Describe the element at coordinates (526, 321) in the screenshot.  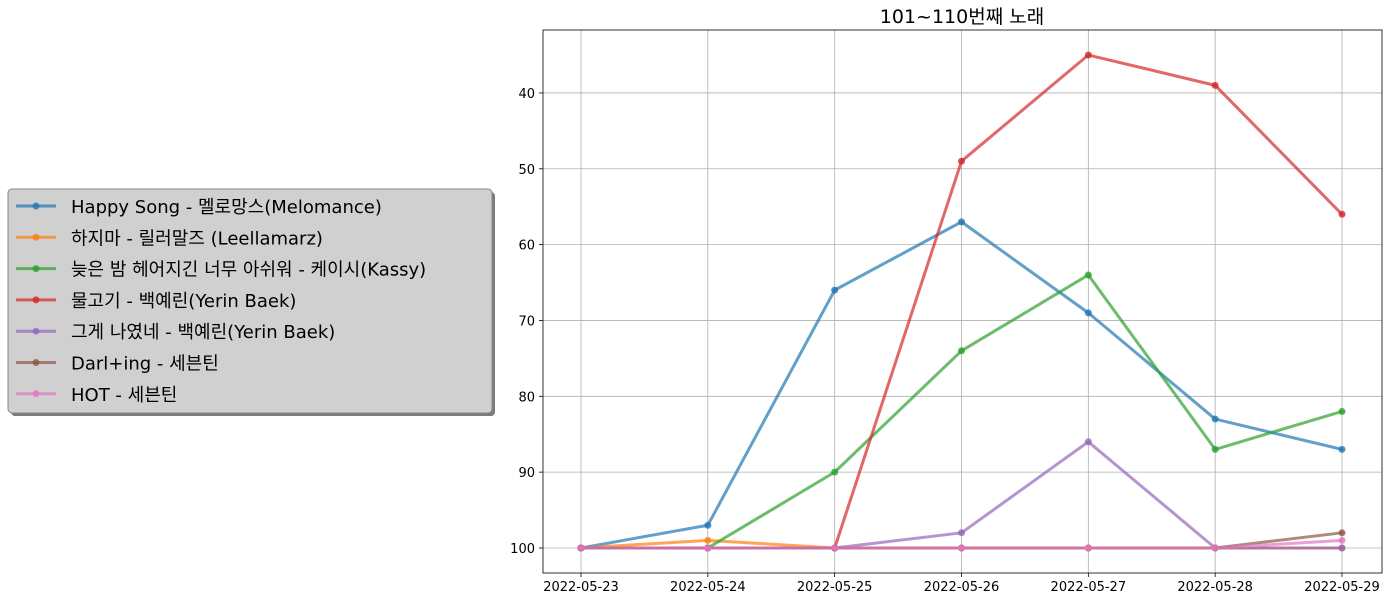
I see `y-tick-label: 70` at that location.